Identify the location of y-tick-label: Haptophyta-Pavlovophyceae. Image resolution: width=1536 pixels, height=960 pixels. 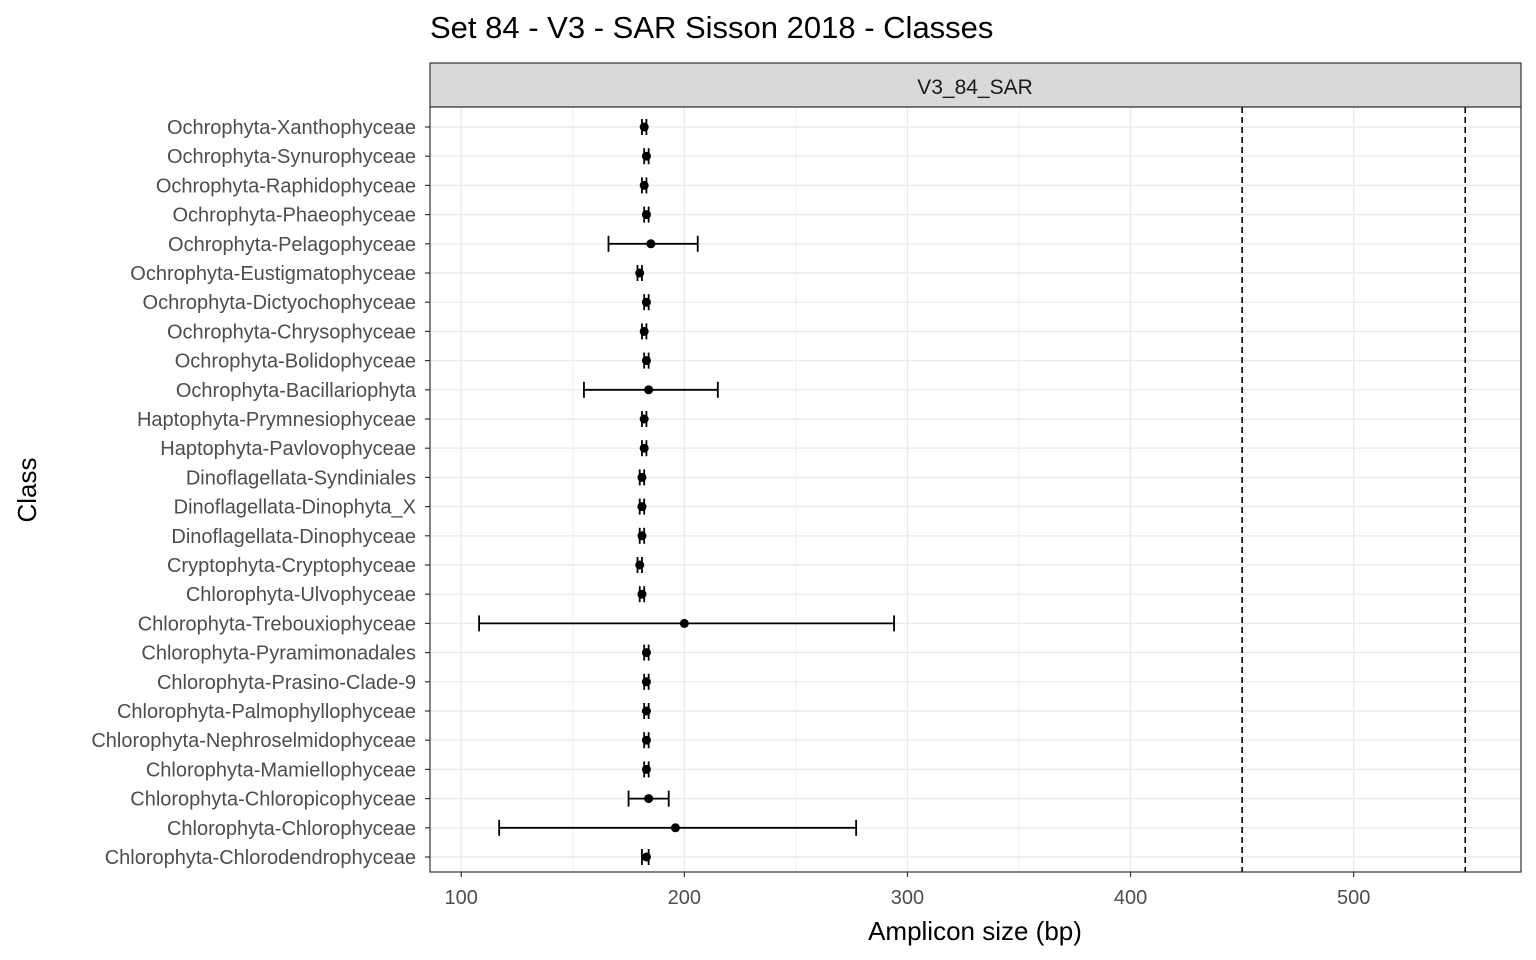
(288, 449).